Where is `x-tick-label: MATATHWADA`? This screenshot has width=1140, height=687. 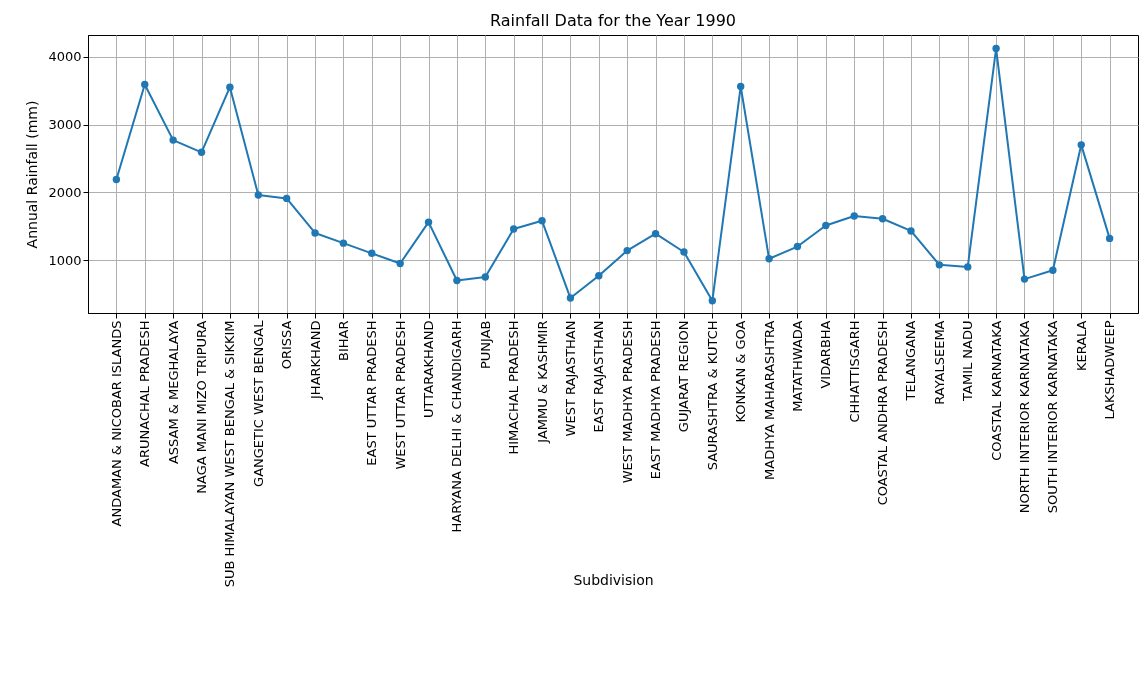
x-tick-label: MATATHWADA is located at coordinates (797, 366).